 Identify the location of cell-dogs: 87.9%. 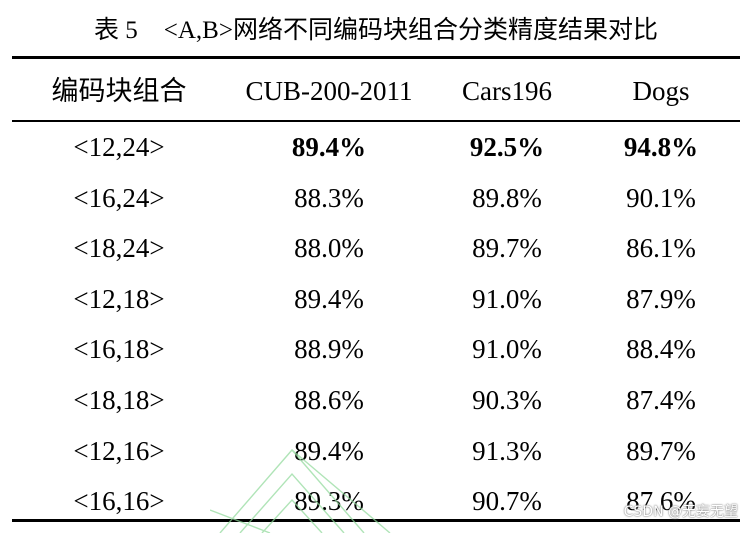
(661, 298).